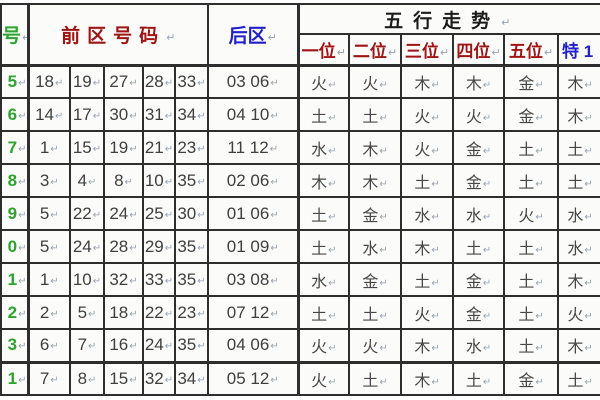 This screenshot has width=600, height=400. I want to click on back-zone-numbers: 01 06, so click(248, 213).